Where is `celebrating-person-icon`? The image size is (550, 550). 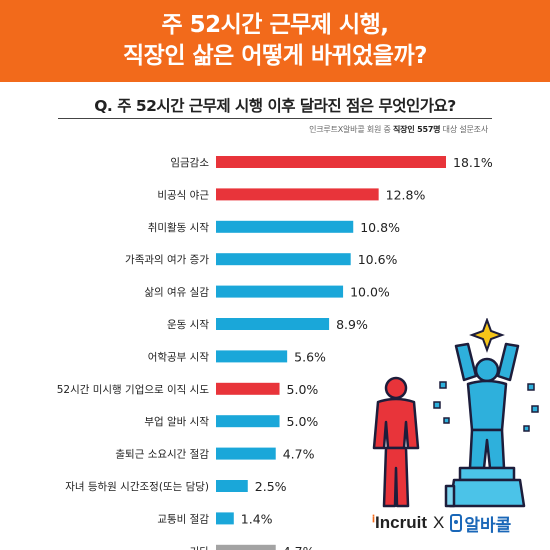 celebrating-person-icon is located at coordinates (485, 425).